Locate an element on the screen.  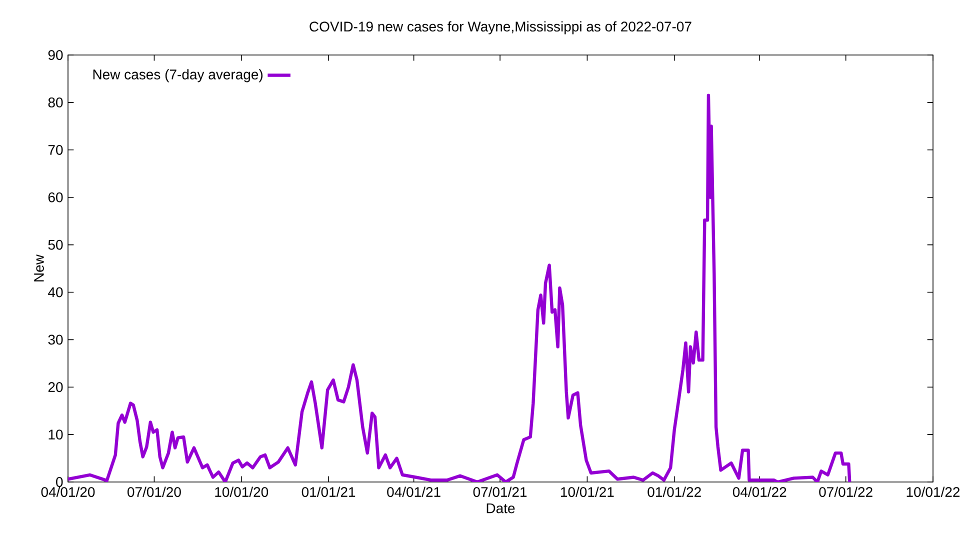
y-tick-label: 80 is located at coordinates (55, 103).